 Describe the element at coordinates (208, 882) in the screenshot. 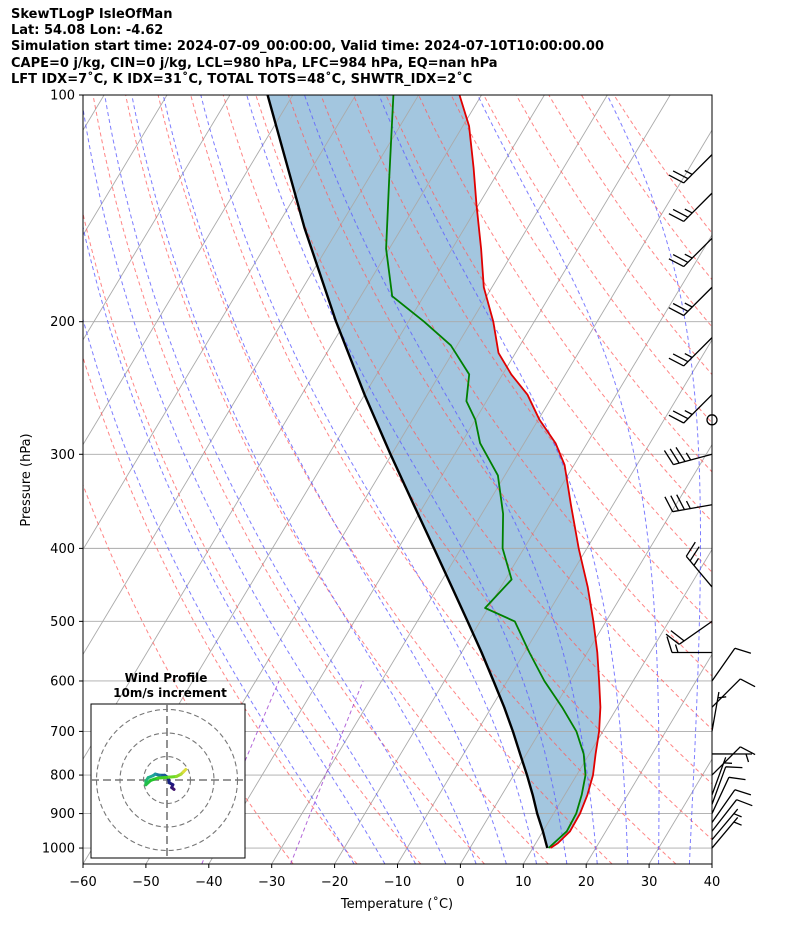

I see `x-tick-label: −40` at that location.